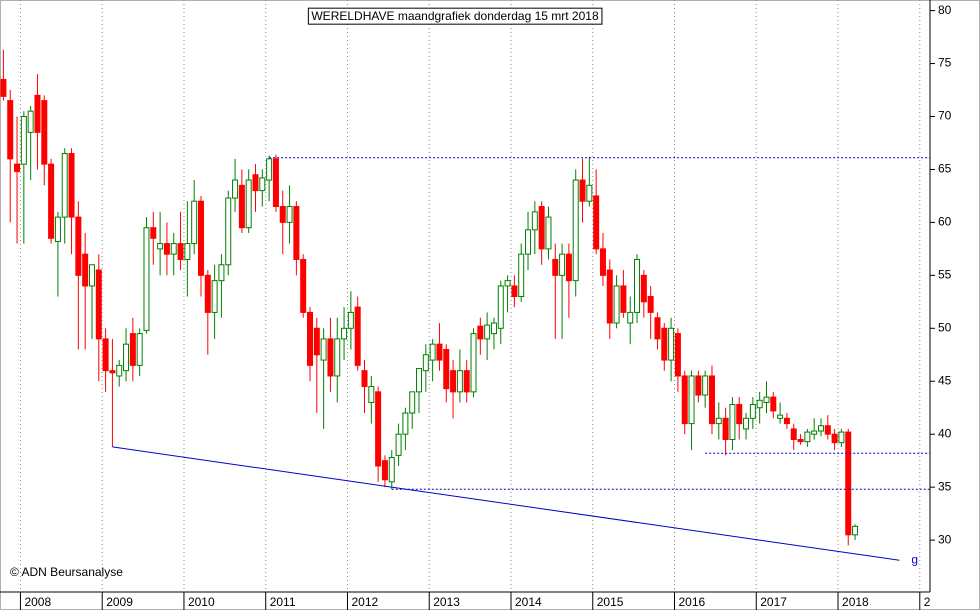 The height and width of the screenshot is (610, 980). What do you see at coordinates (945, 10) in the screenshot?
I see `y-tick-label: 80` at bounding box center [945, 10].